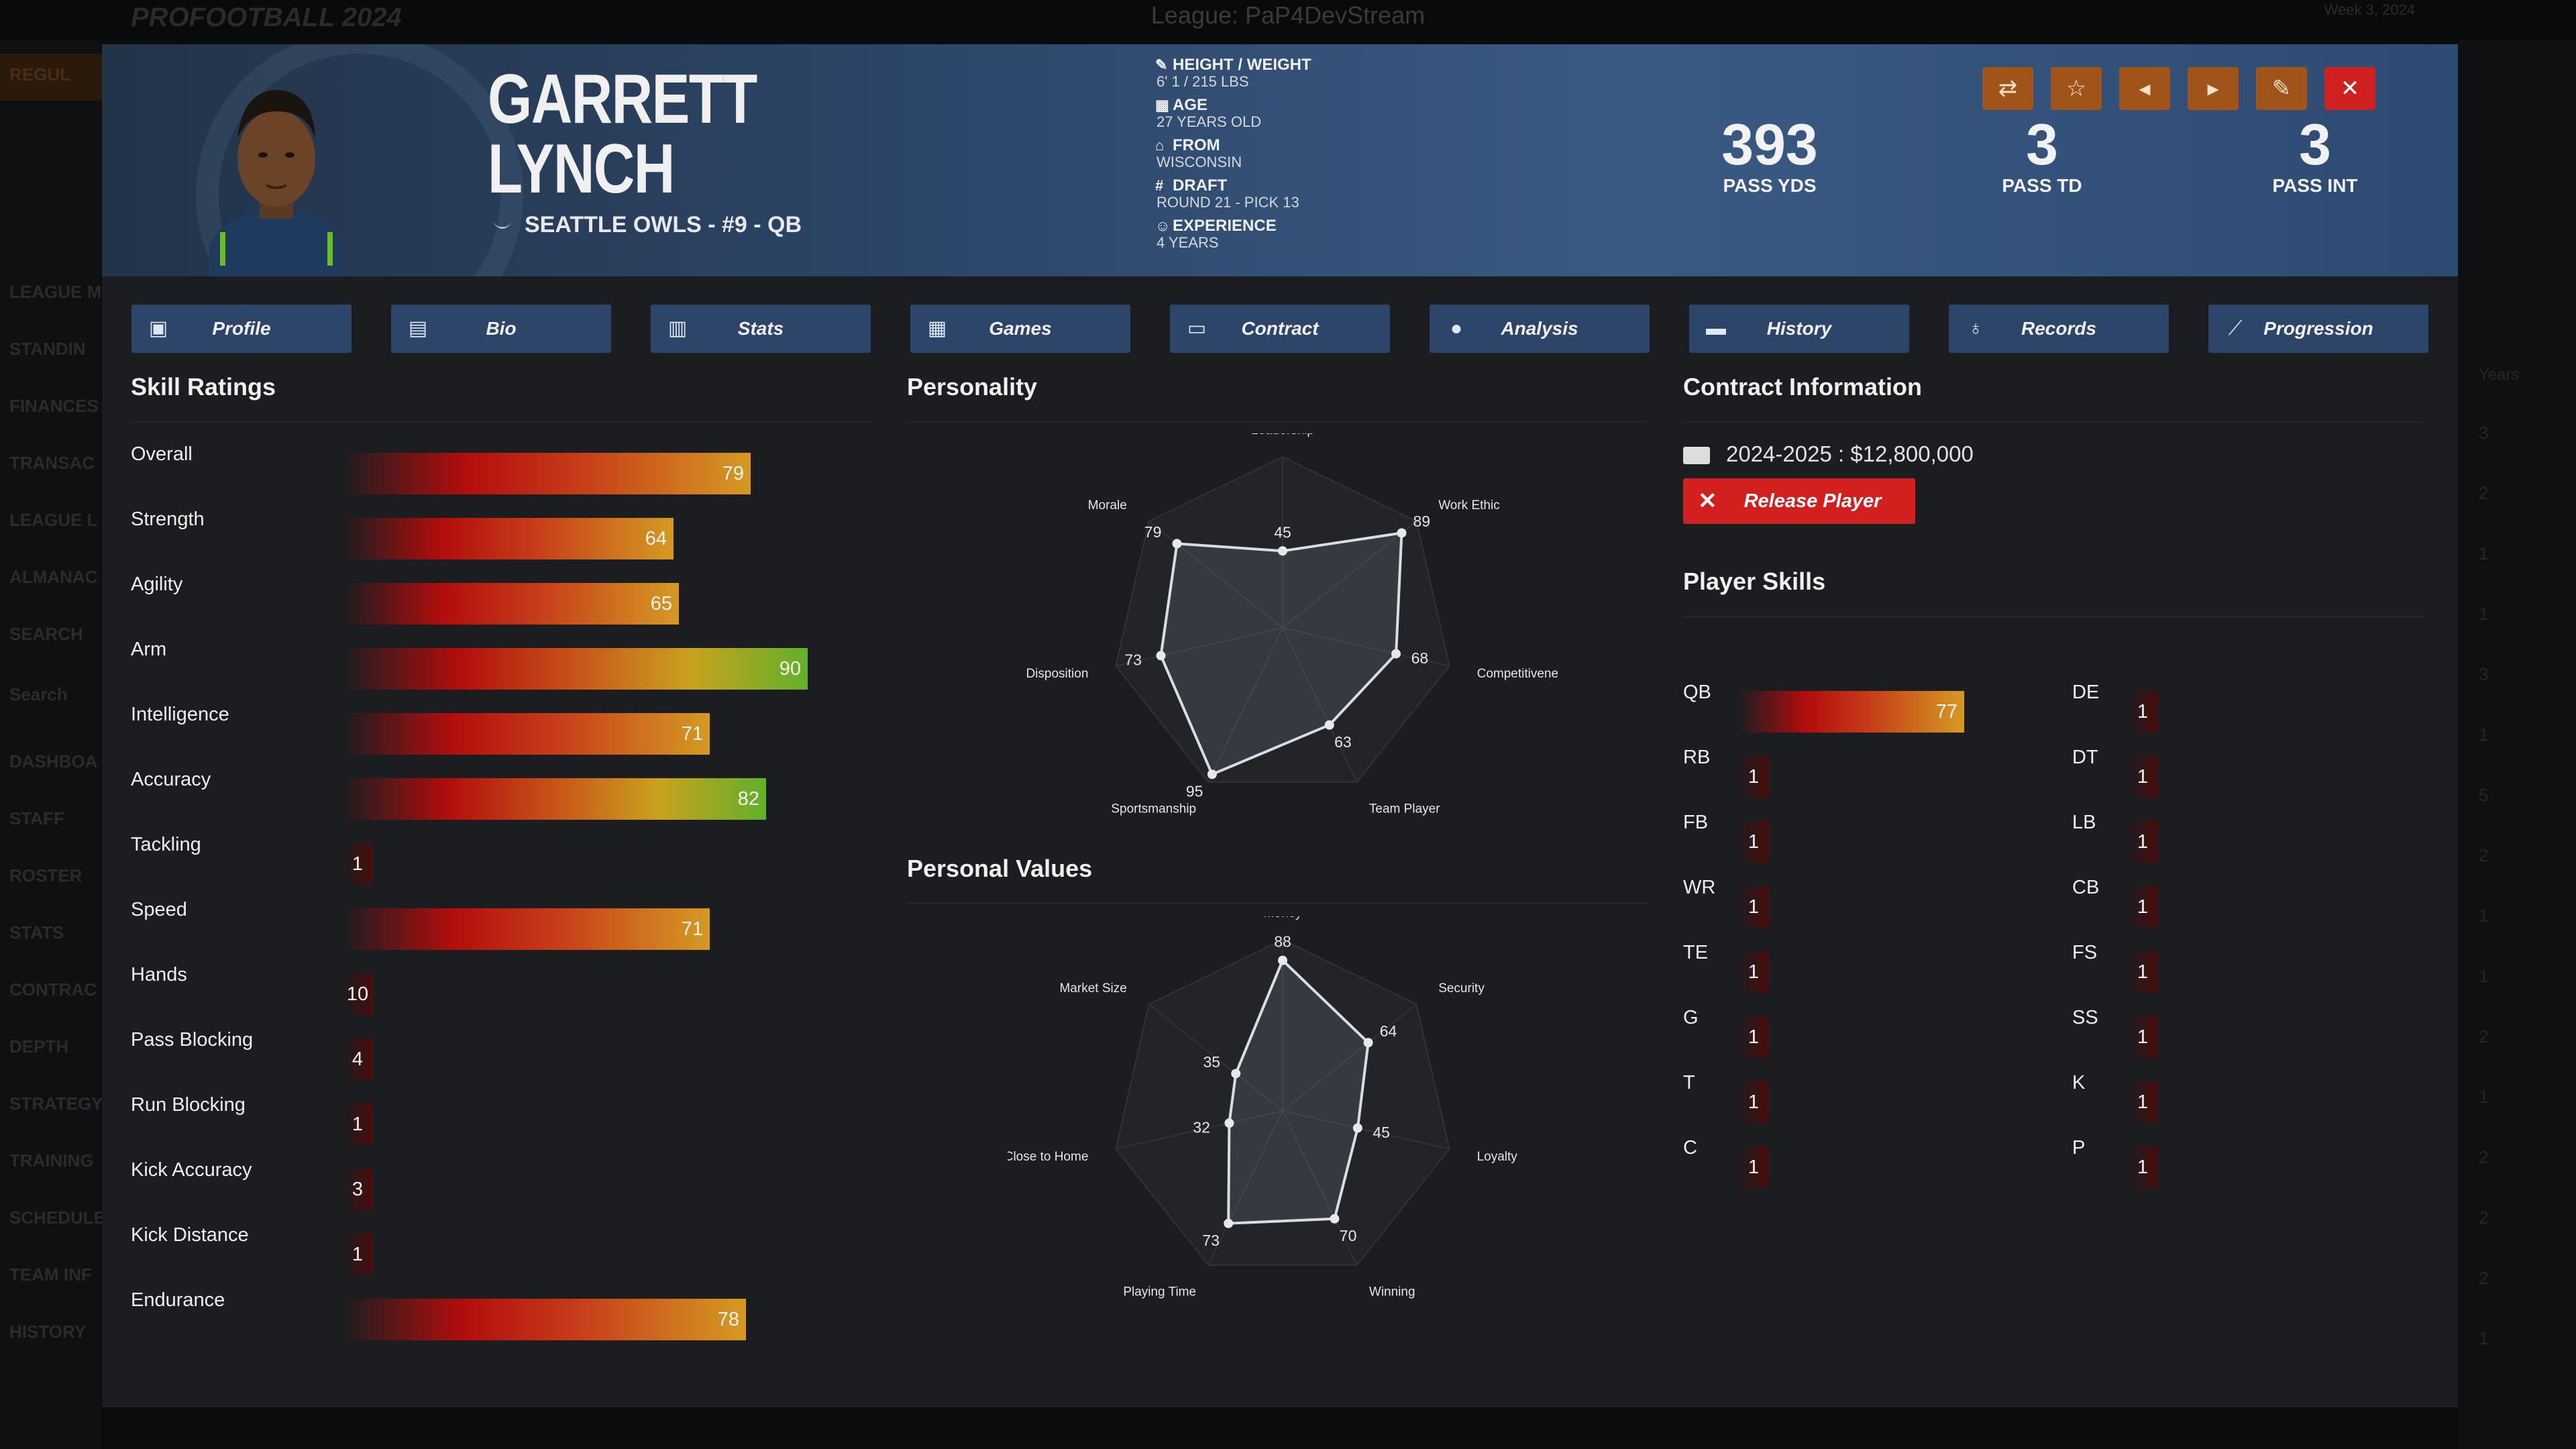 The width and height of the screenshot is (2576, 1449). Describe the element at coordinates (1420, 658) in the screenshot. I see `radar-value-label: 68` at that location.